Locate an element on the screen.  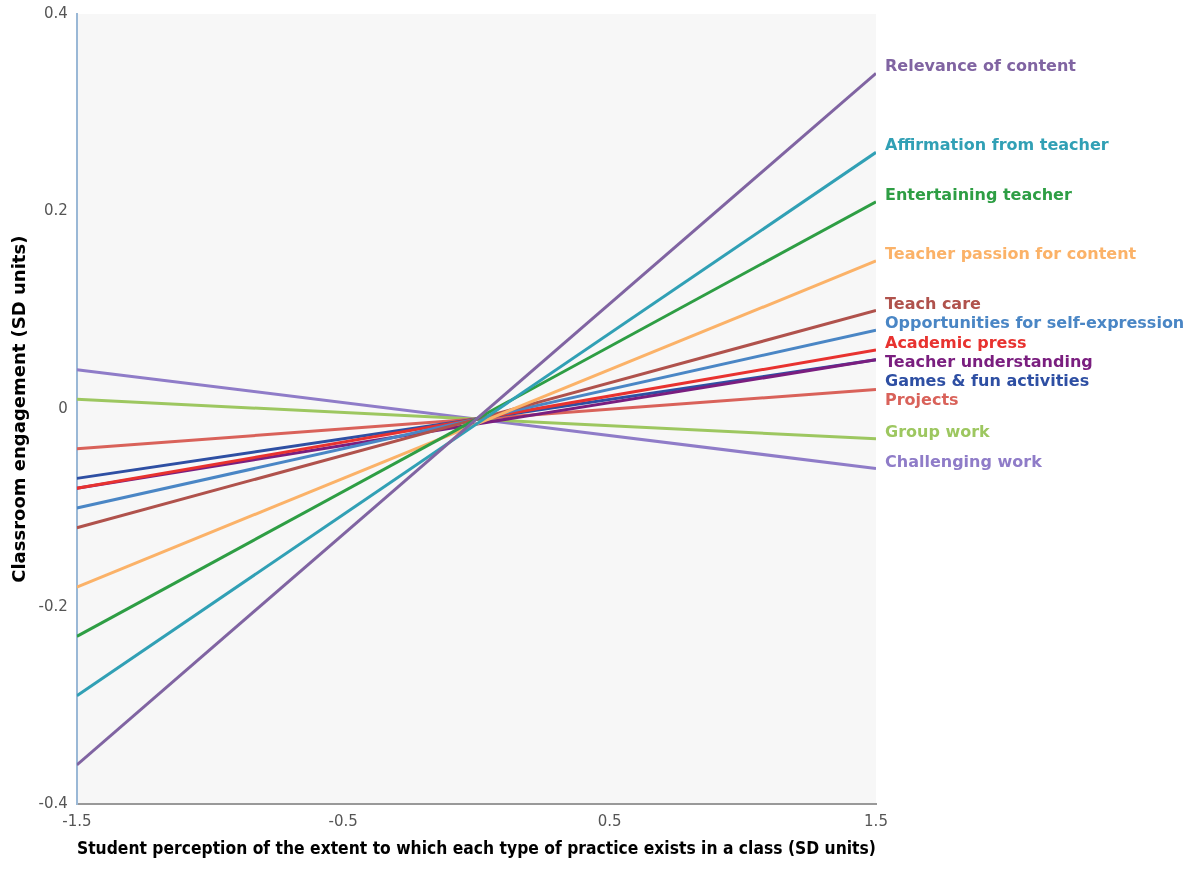
x-tick-label: -1.5 is located at coordinates (77, 821).